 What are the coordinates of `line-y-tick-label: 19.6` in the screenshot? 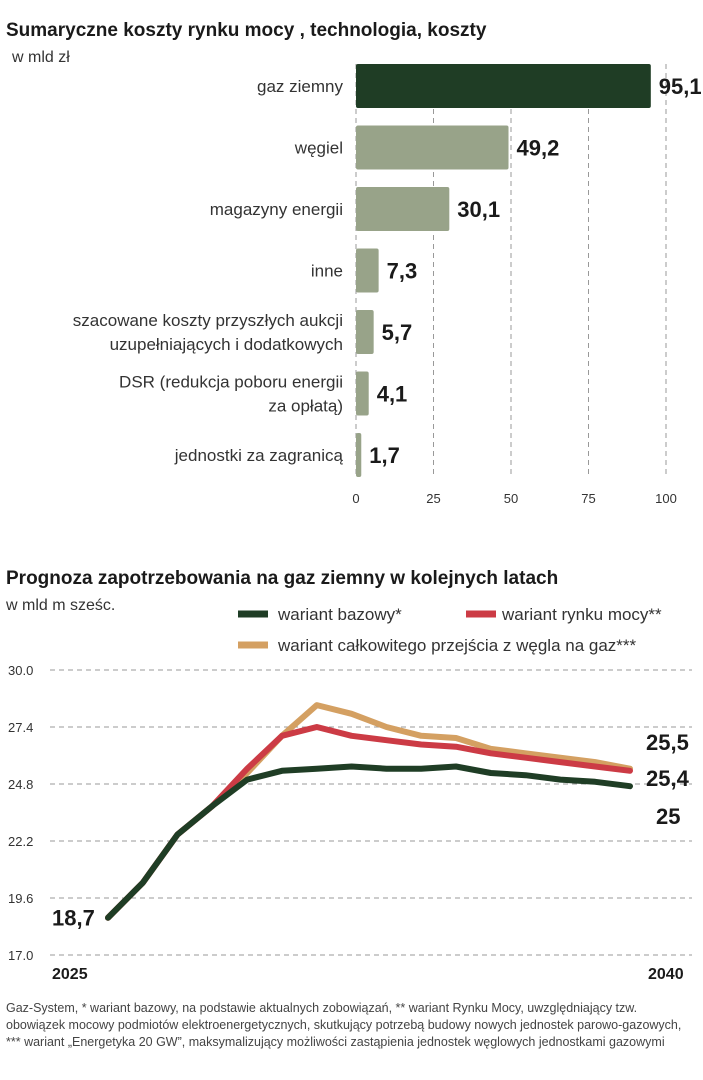 It's located at (20, 898).